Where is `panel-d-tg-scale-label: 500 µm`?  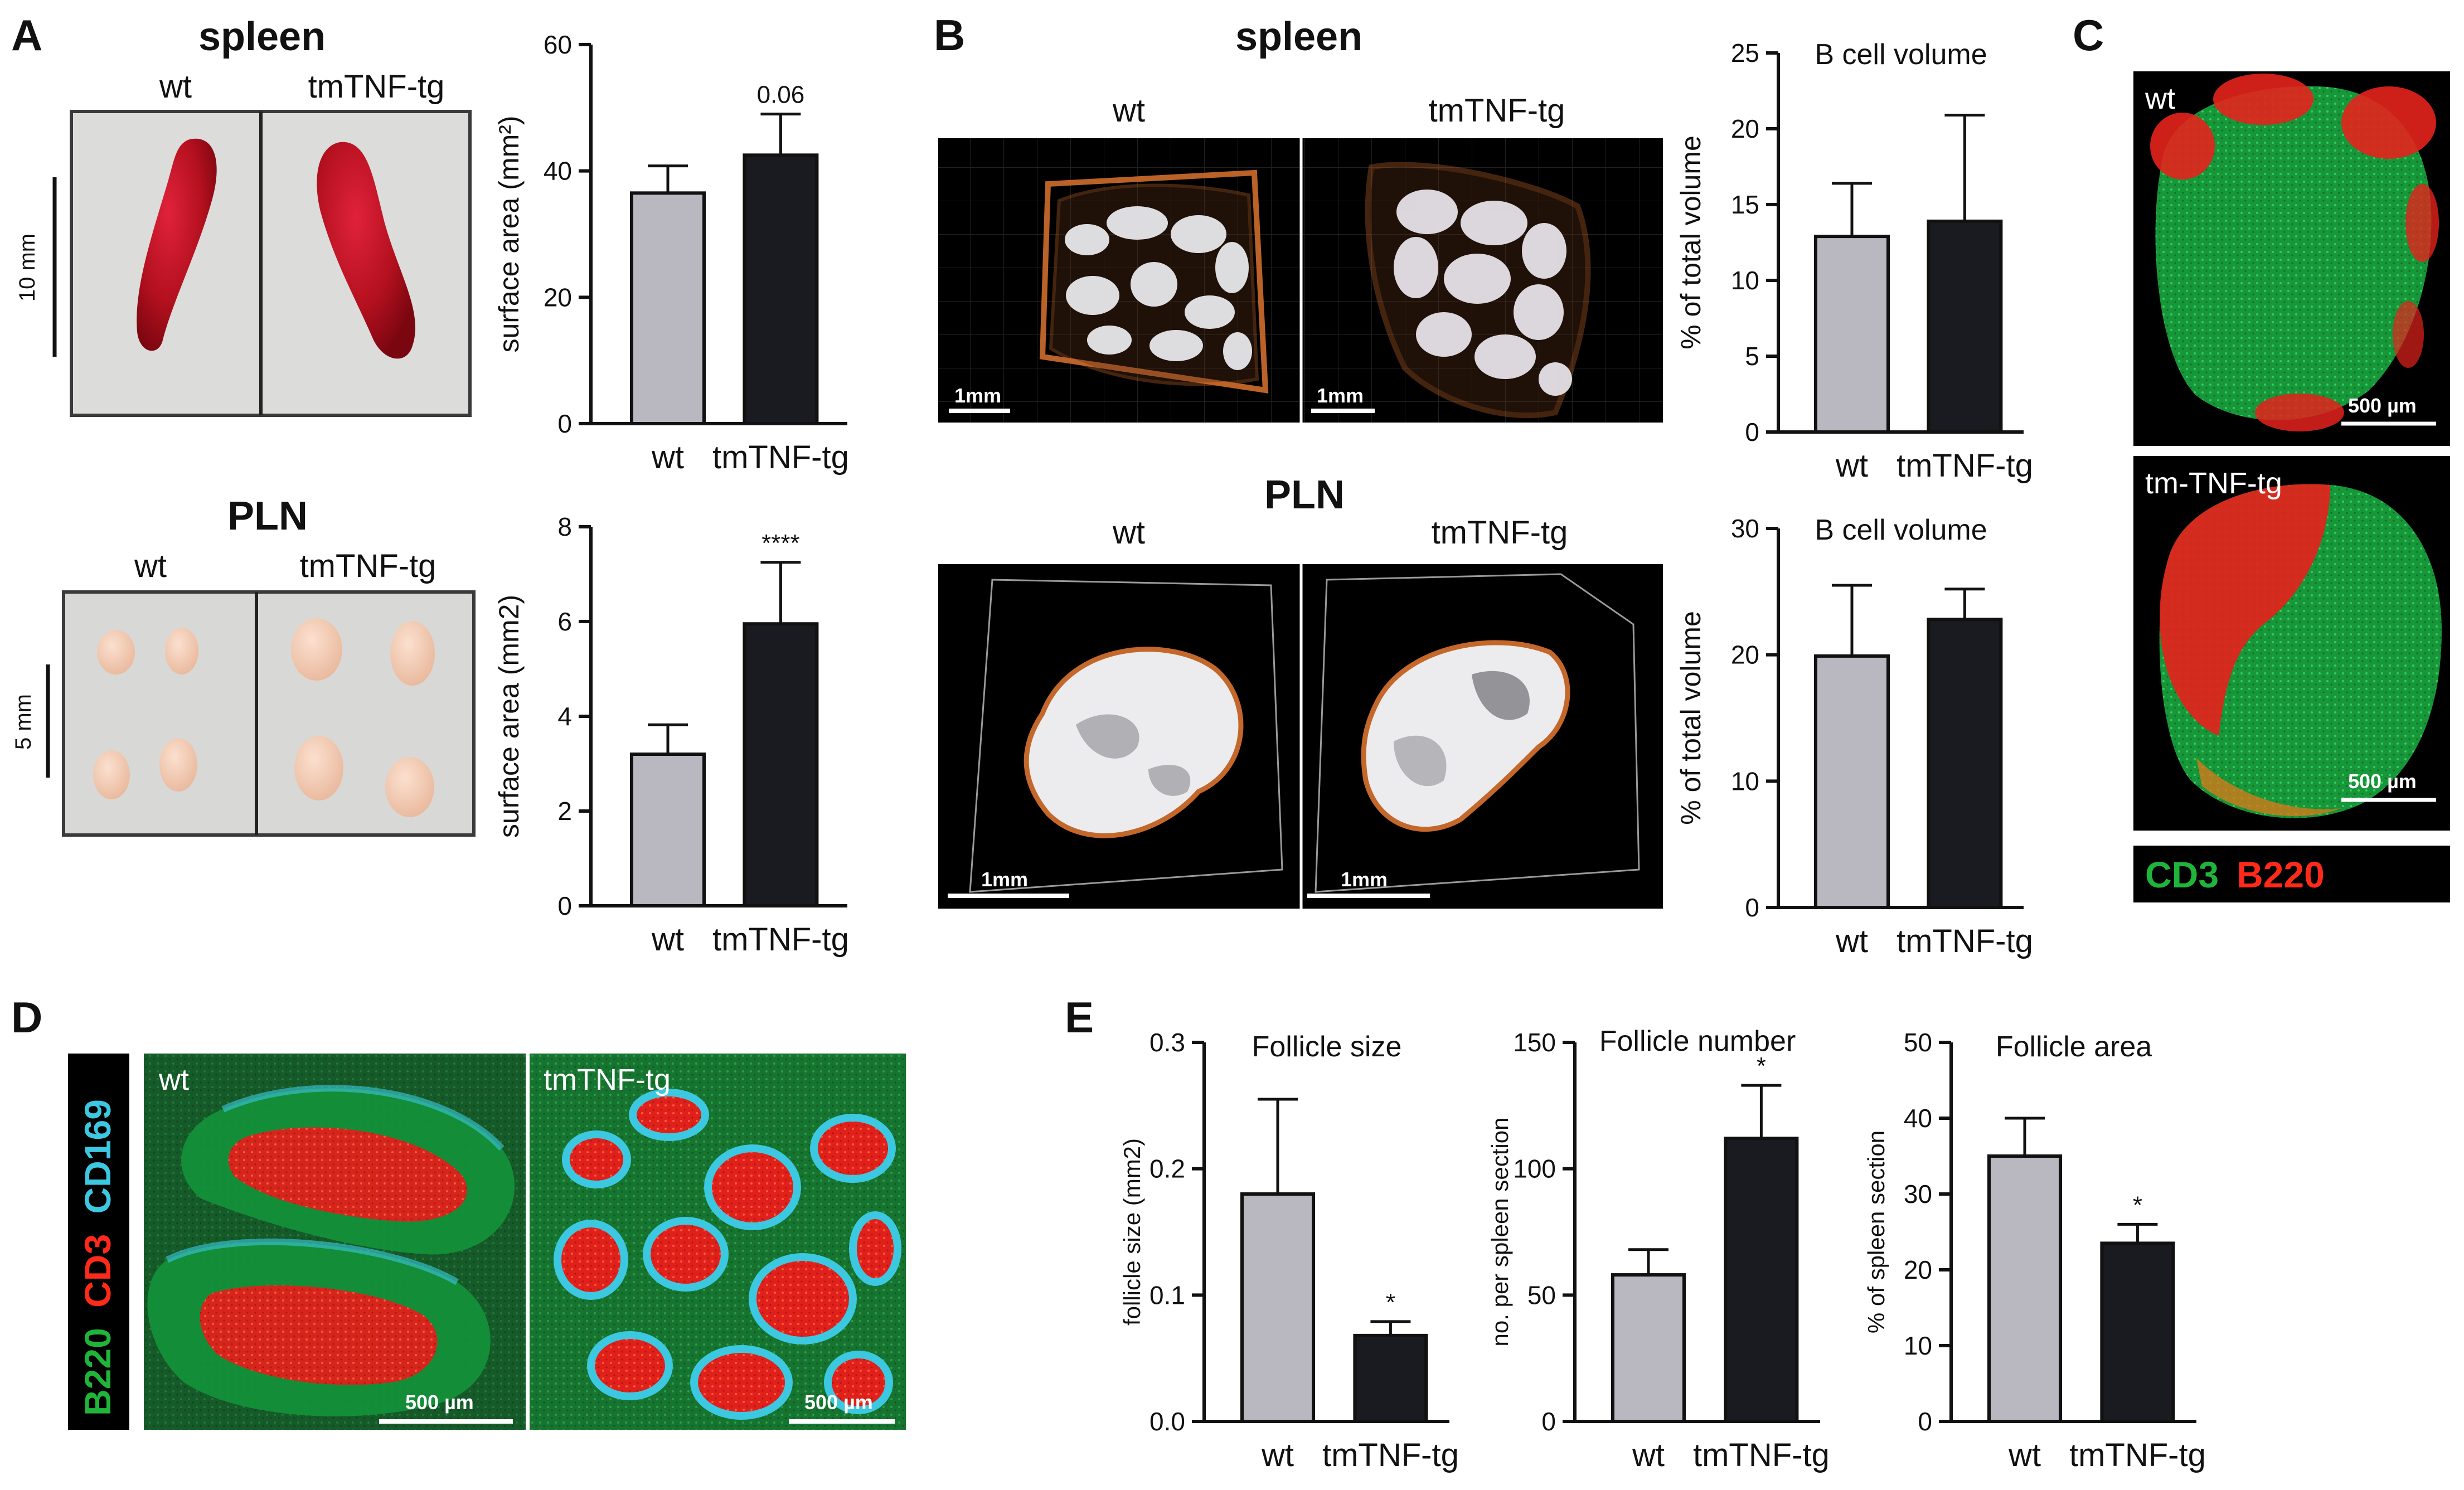
panel-d-tg-scale-label: 500 µm is located at coordinates (838, 1402).